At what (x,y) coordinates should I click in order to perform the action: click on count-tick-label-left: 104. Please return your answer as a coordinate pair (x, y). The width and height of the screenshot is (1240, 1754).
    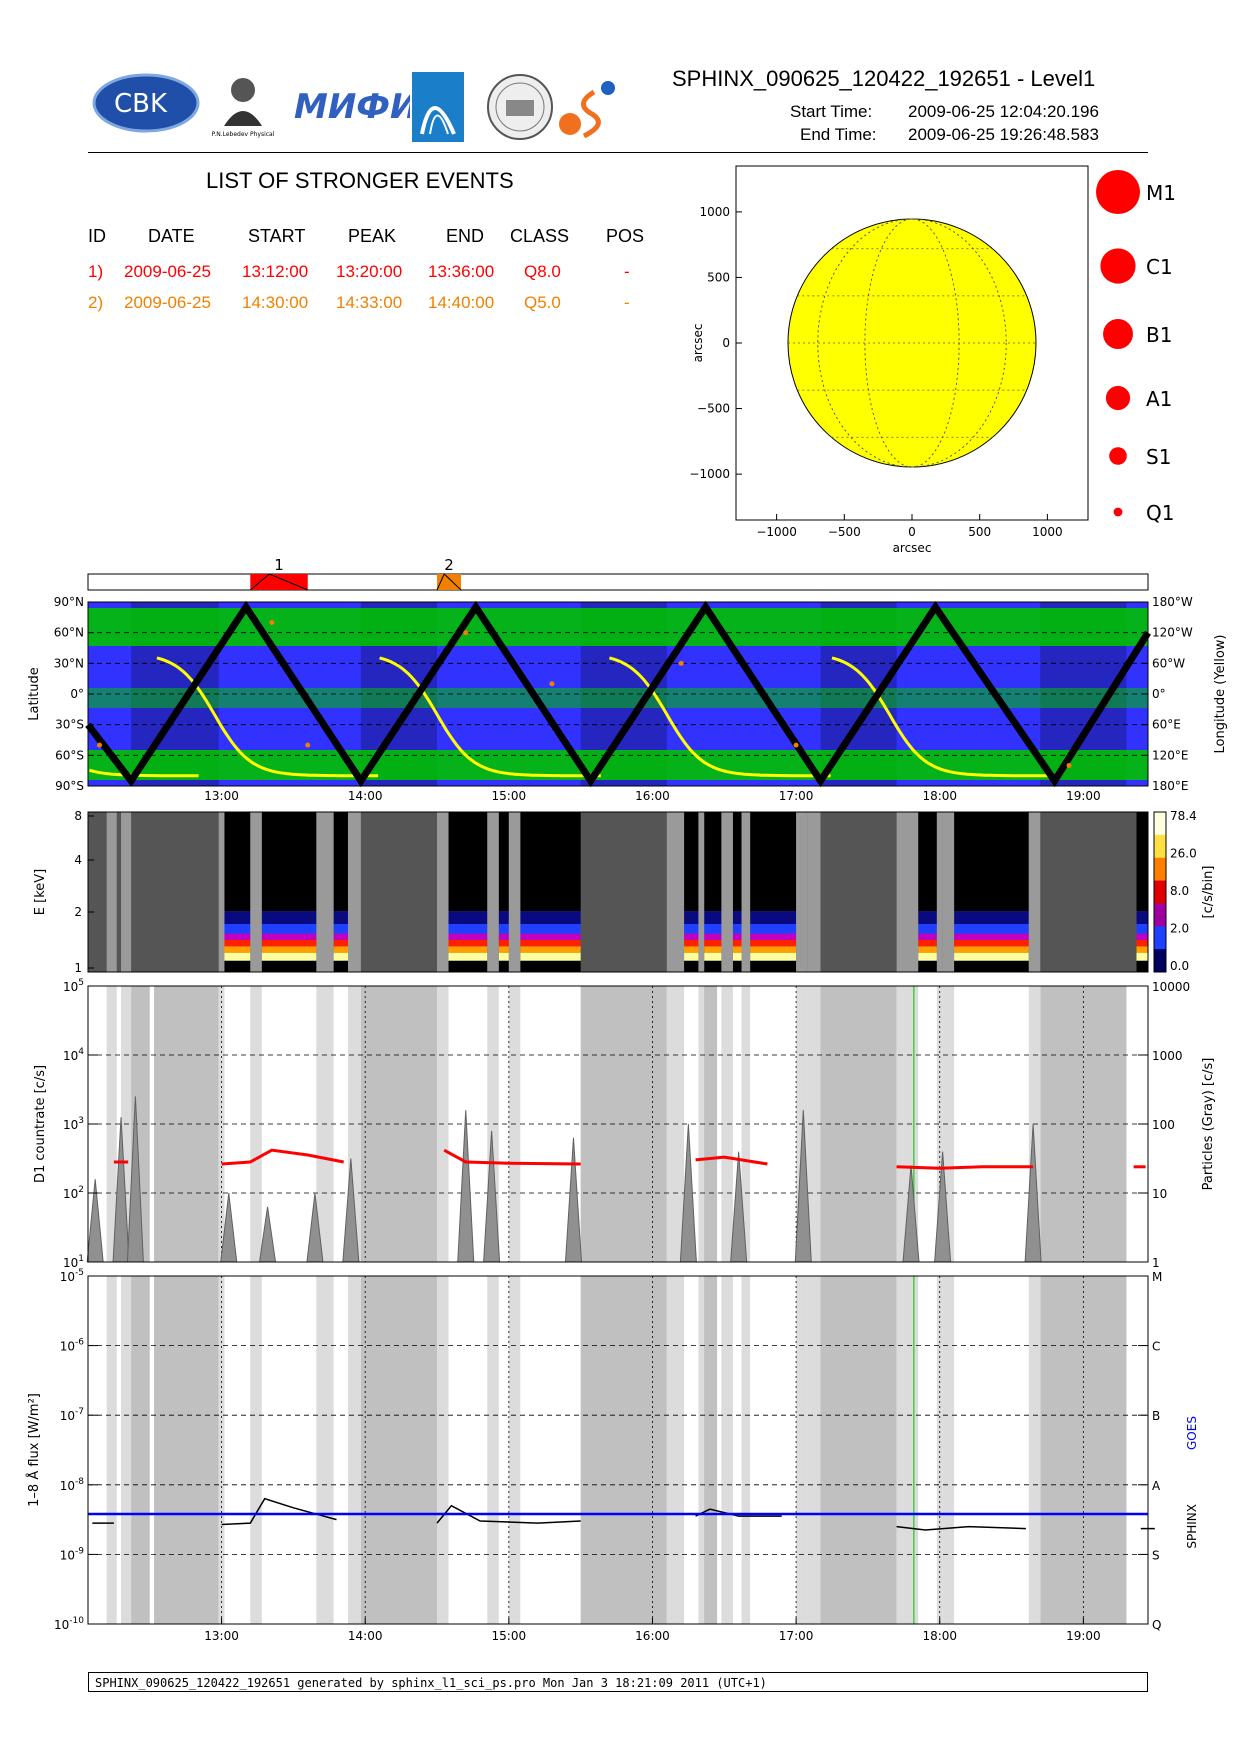
    Looking at the image, I should click on (73, 1055).